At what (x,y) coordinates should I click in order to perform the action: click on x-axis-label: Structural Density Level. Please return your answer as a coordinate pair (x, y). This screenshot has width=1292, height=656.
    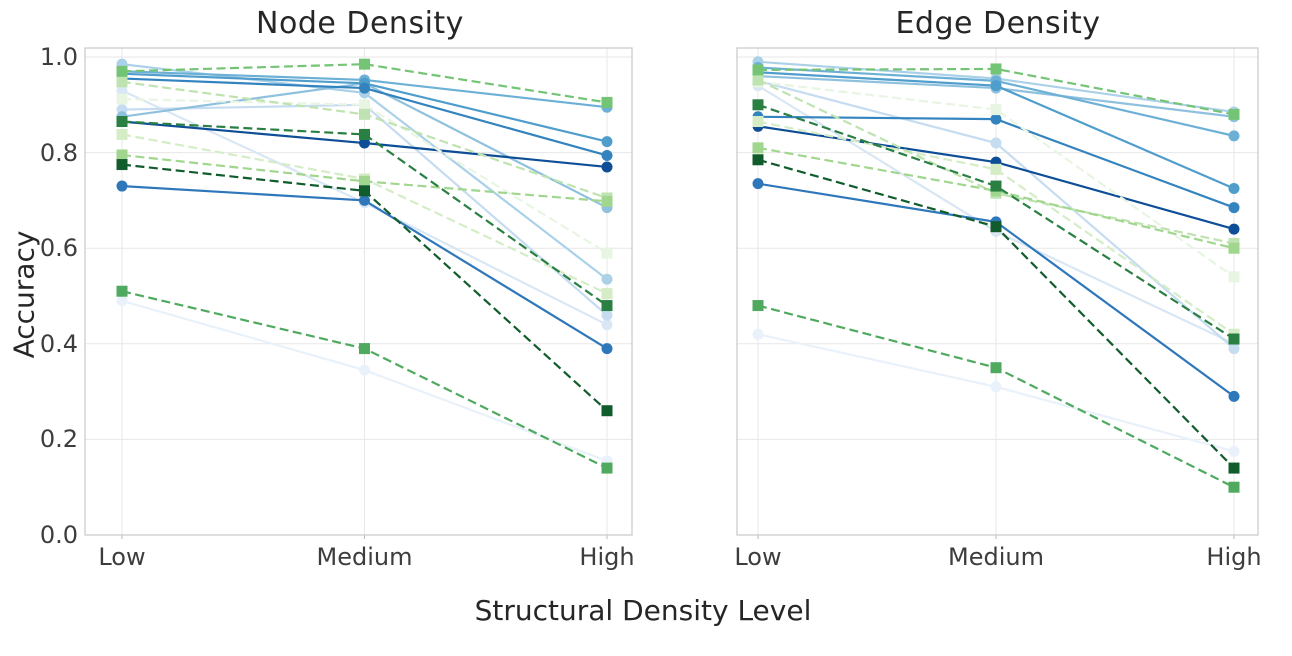
    Looking at the image, I should click on (643, 610).